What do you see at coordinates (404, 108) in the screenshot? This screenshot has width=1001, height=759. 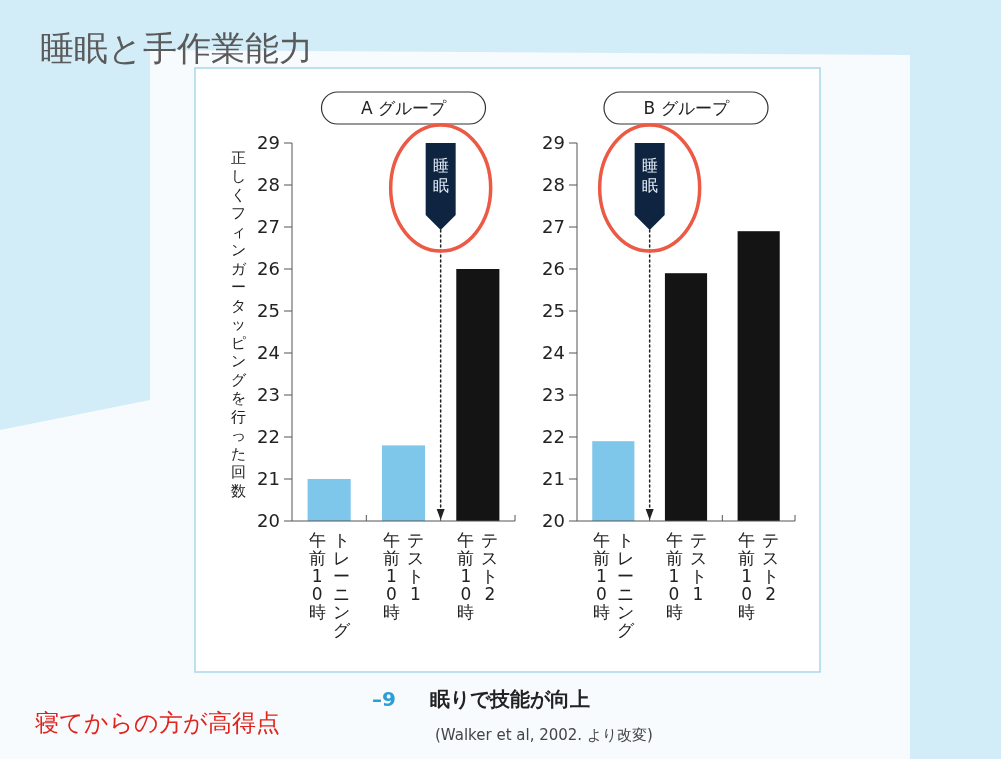 I see `chart-title: A グループ` at bounding box center [404, 108].